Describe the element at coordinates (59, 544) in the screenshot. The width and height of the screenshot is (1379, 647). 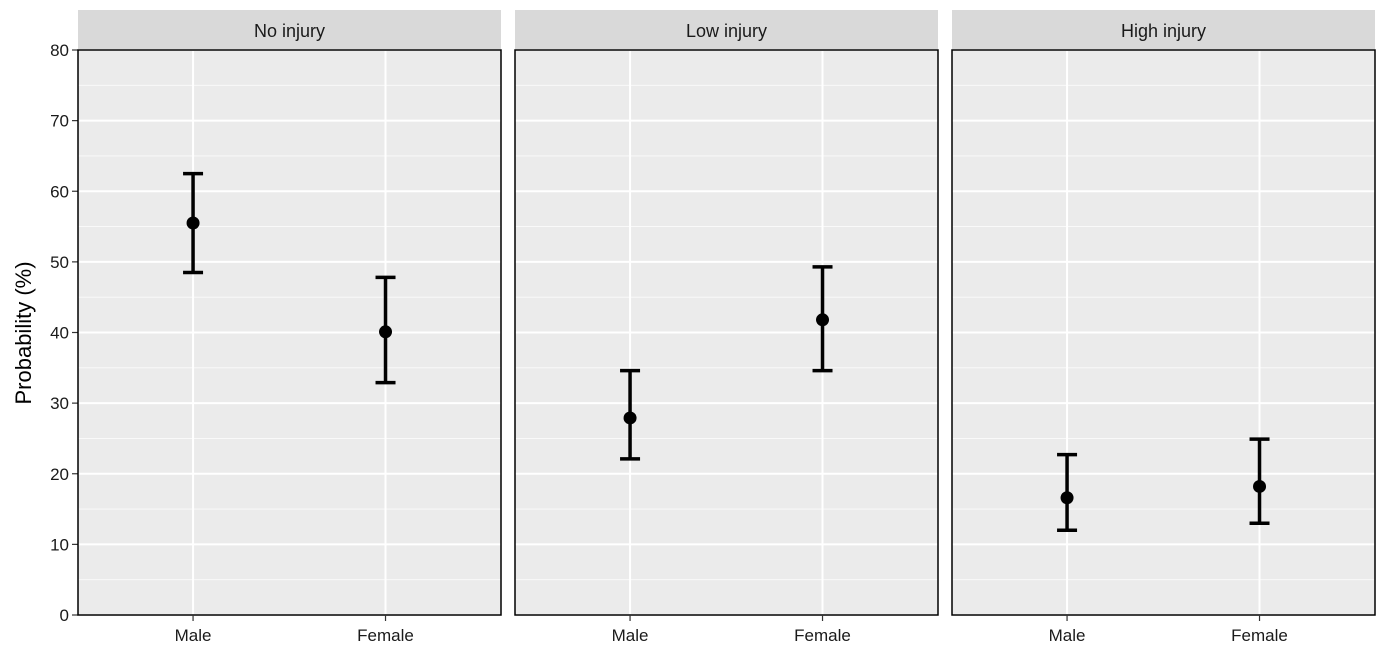
I see `y-tick-label: 10` at that location.